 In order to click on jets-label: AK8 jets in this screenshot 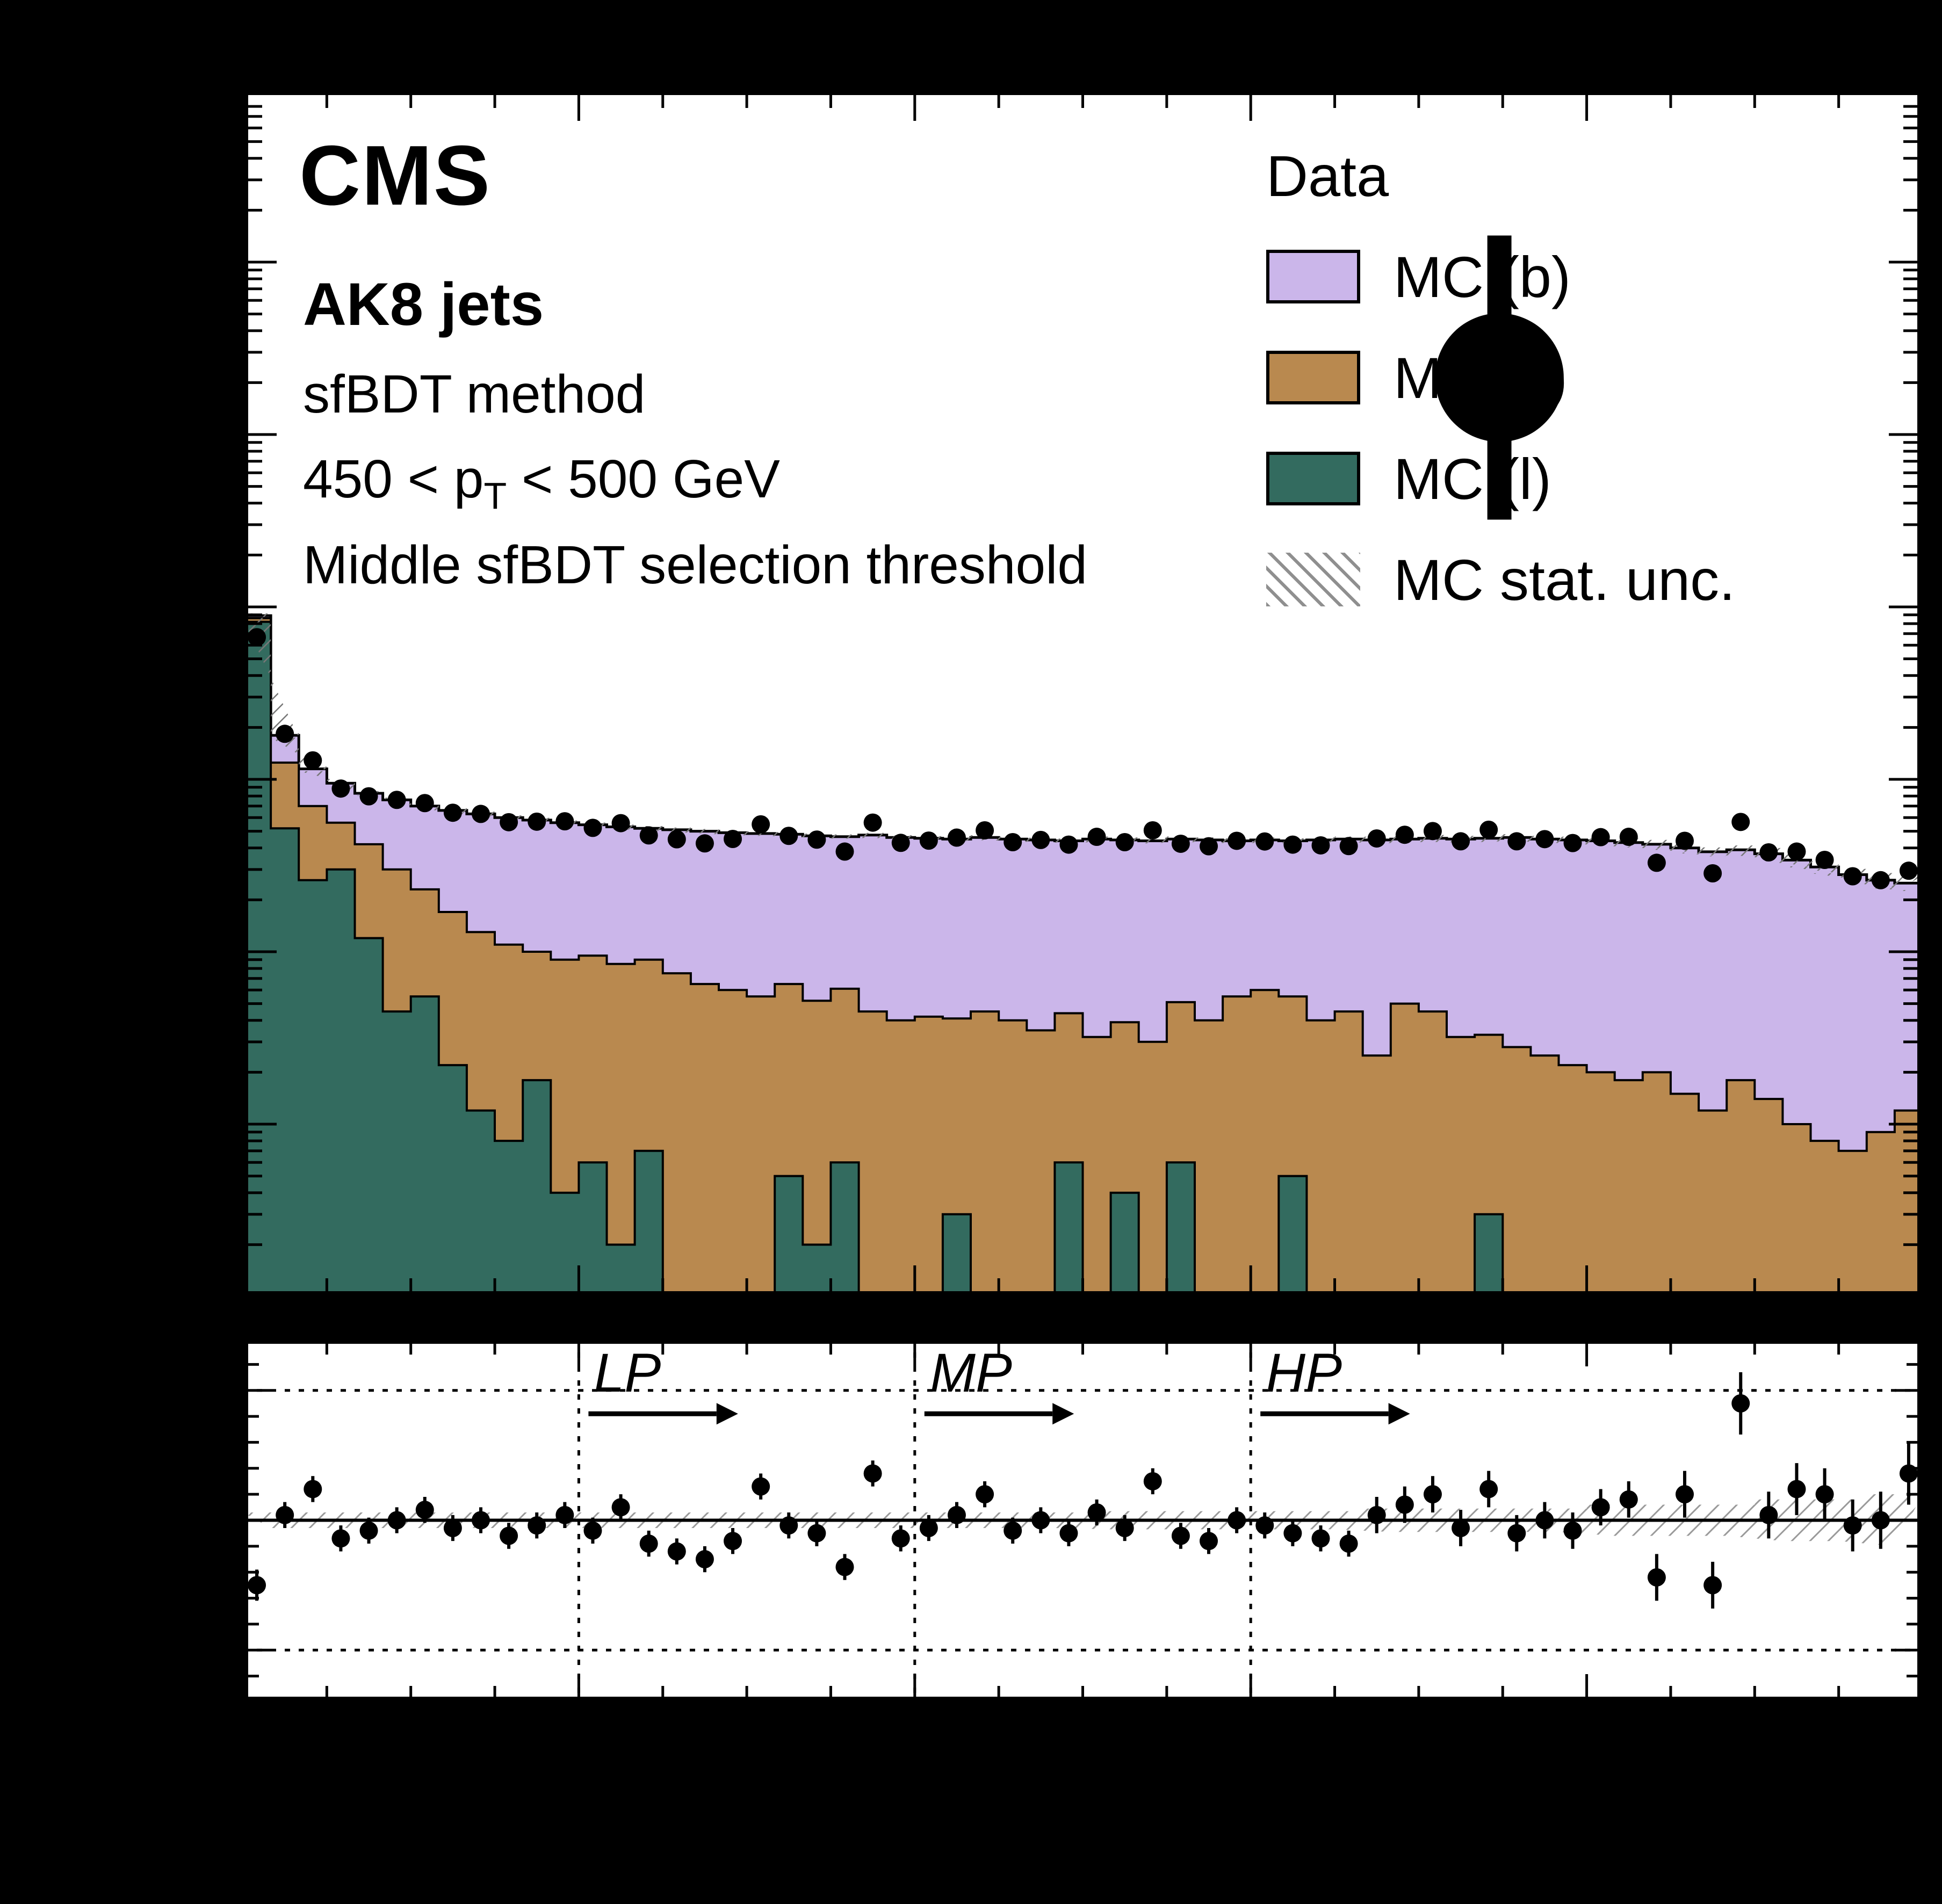, I will do `click(423, 304)`.